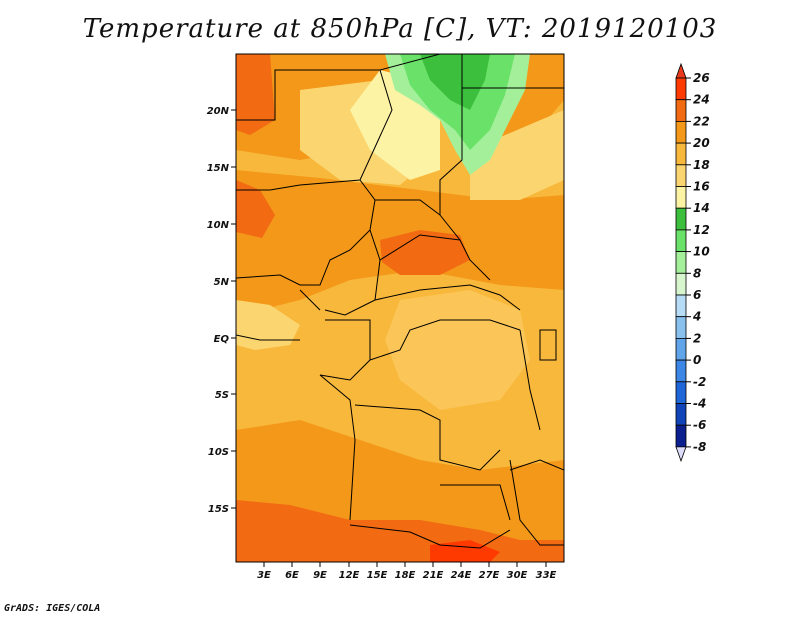  What do you see at coordinates (377, 575) in the screenshot?
I see `lon-tick-label: 15E` at bounding box center [377, 575].